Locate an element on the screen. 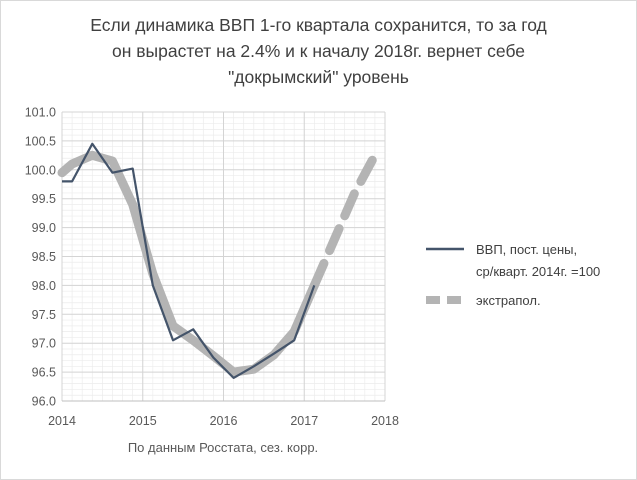  y-tick-label: 97.0 is located at coordinates (44, 344).